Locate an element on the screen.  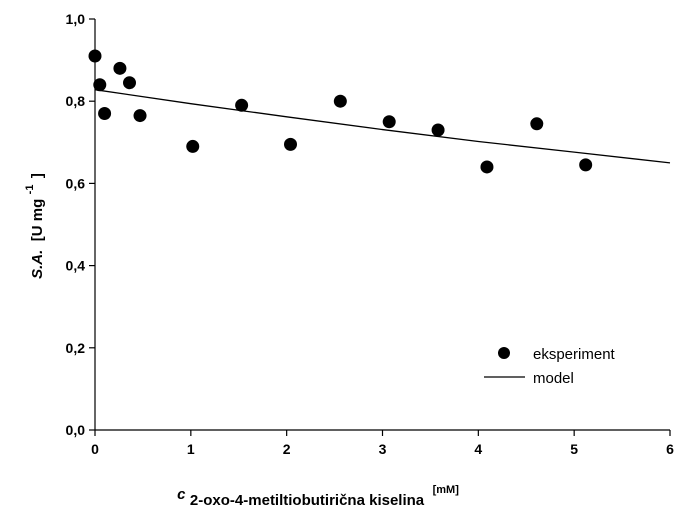
y-tick-label: 0,8 is located at coordinates (76, 101).